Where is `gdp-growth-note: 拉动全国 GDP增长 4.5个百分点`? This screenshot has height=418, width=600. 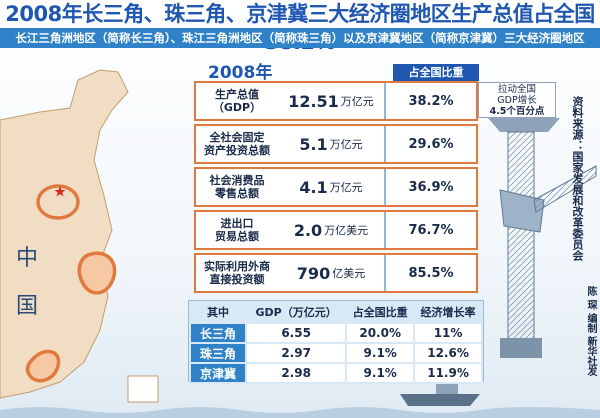
gdp-growth-note: 拉动全国 GDP增长 4.5个百分点 is located at coordinates (517, 100).